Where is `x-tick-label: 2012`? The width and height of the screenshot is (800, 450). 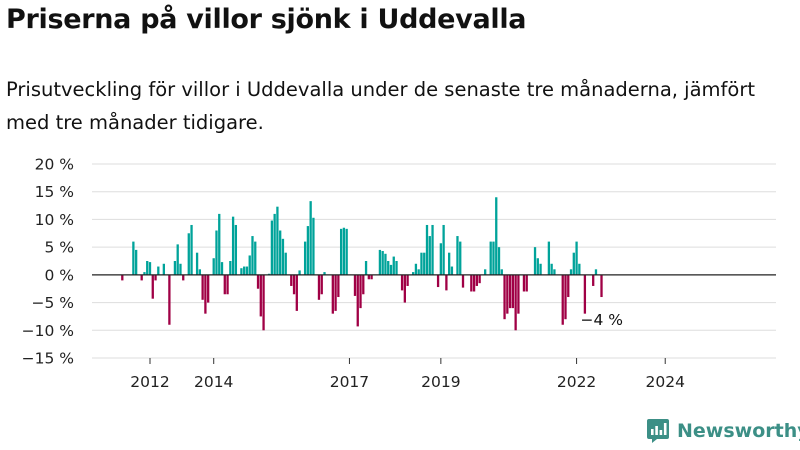 x-tick-label: 2012 is located at coordinates (149, 382).